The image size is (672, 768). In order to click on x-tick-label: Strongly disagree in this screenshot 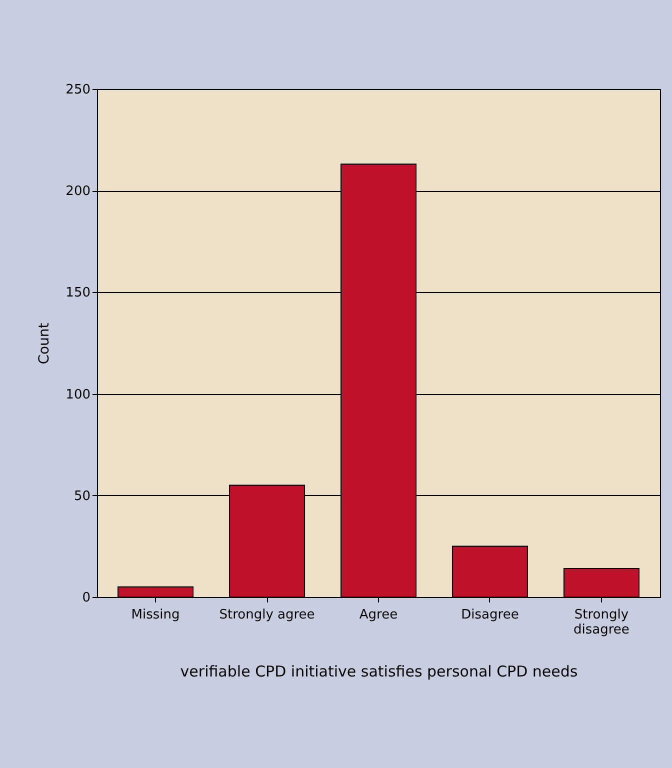, I will do `click(602, 623)`.